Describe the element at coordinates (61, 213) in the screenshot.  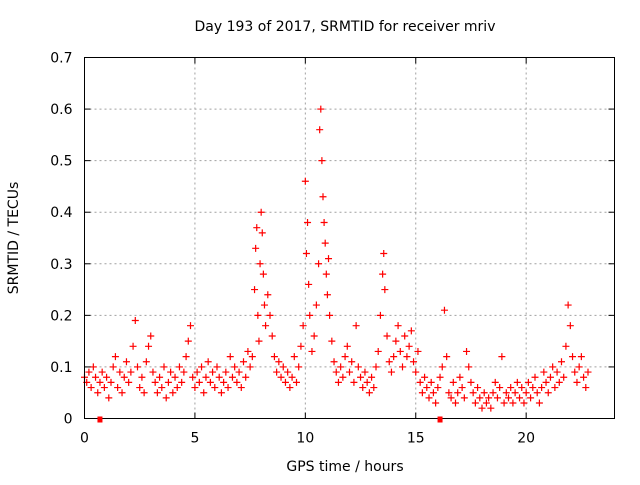
I see `y-tick-label: 0.4` at that location.